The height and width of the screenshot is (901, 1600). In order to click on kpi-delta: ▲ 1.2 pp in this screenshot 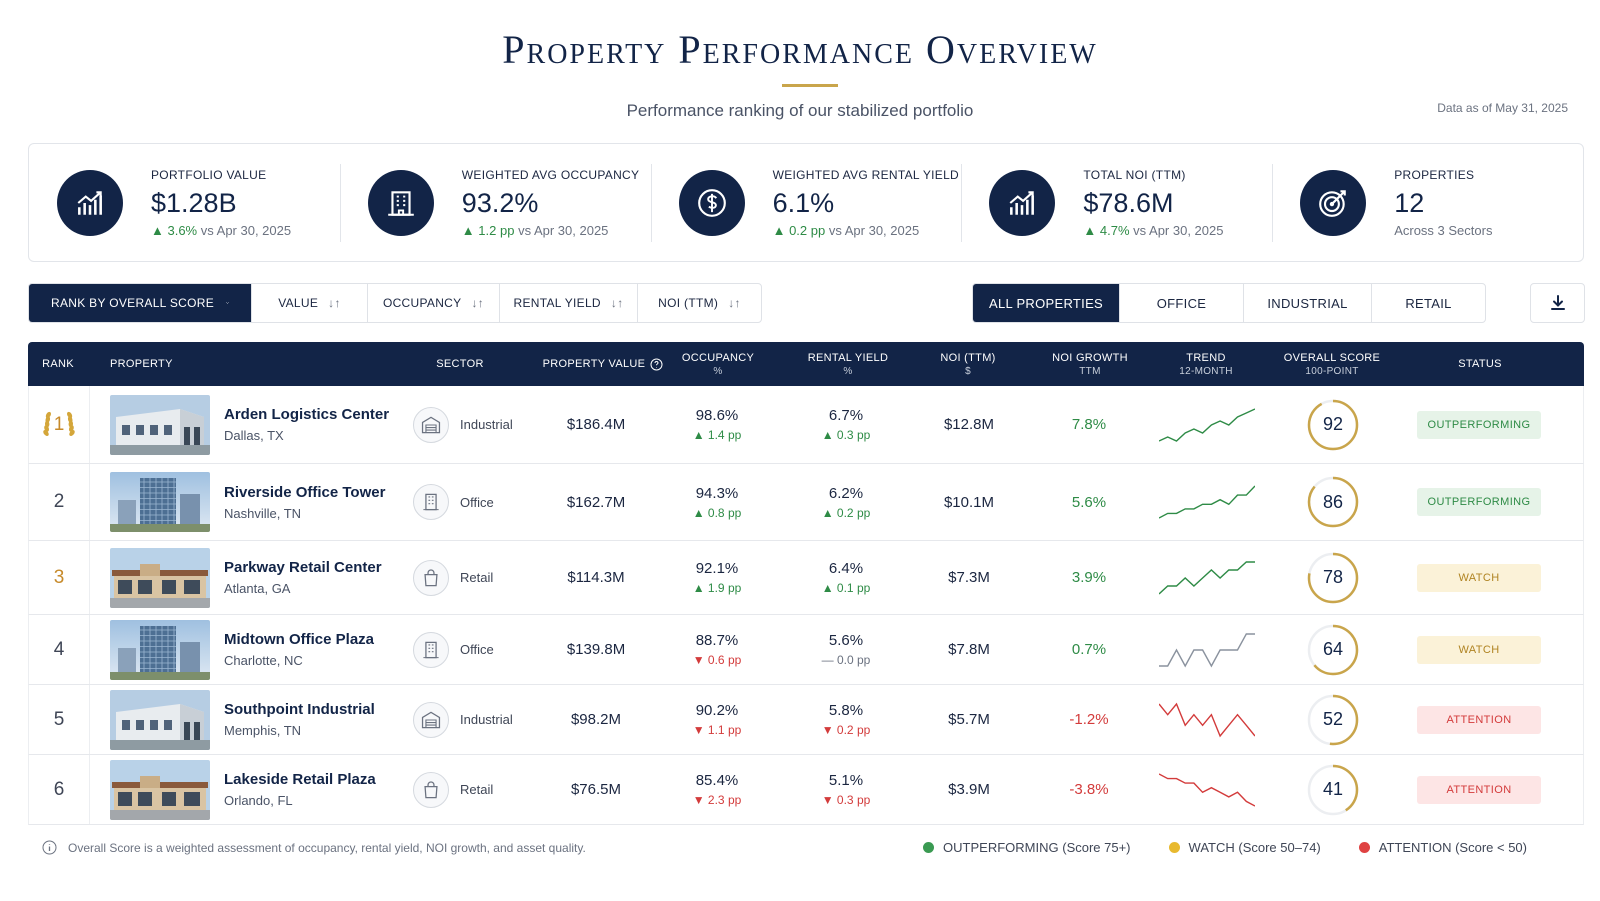, I will do `click(488, 230)`.